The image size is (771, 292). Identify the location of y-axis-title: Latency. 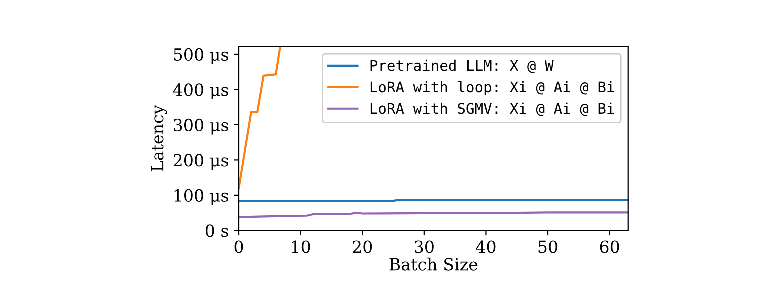
(159, 138).